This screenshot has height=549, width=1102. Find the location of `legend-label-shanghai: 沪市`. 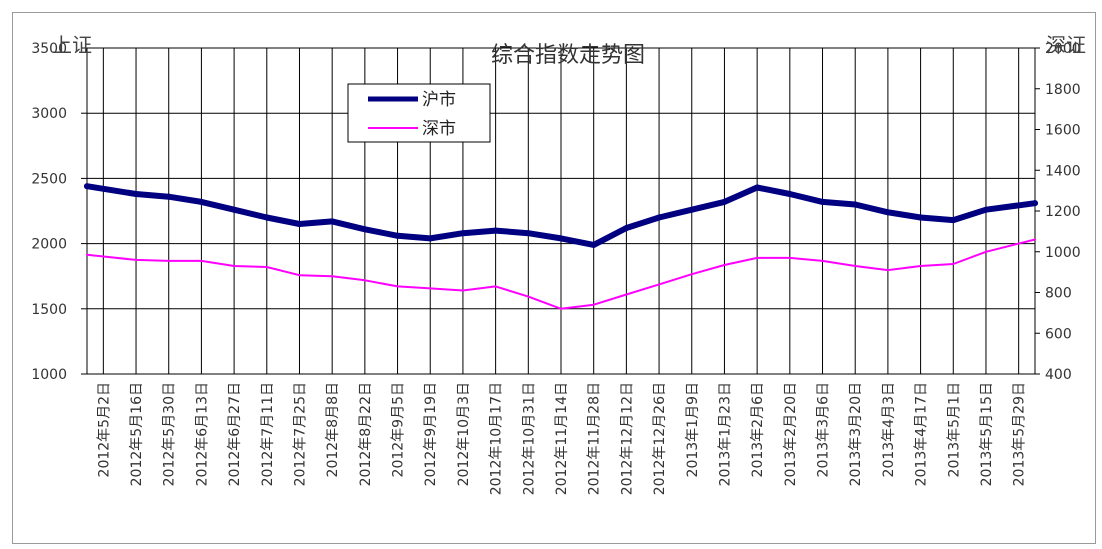

legend-label-shanghai: 沪市 is located at coordinates (439, 100).